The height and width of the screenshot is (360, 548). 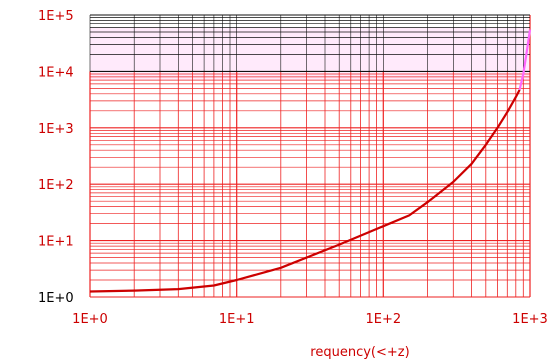 I want to click on y-tick-label: 1E+5, so click(x=56, y=16).